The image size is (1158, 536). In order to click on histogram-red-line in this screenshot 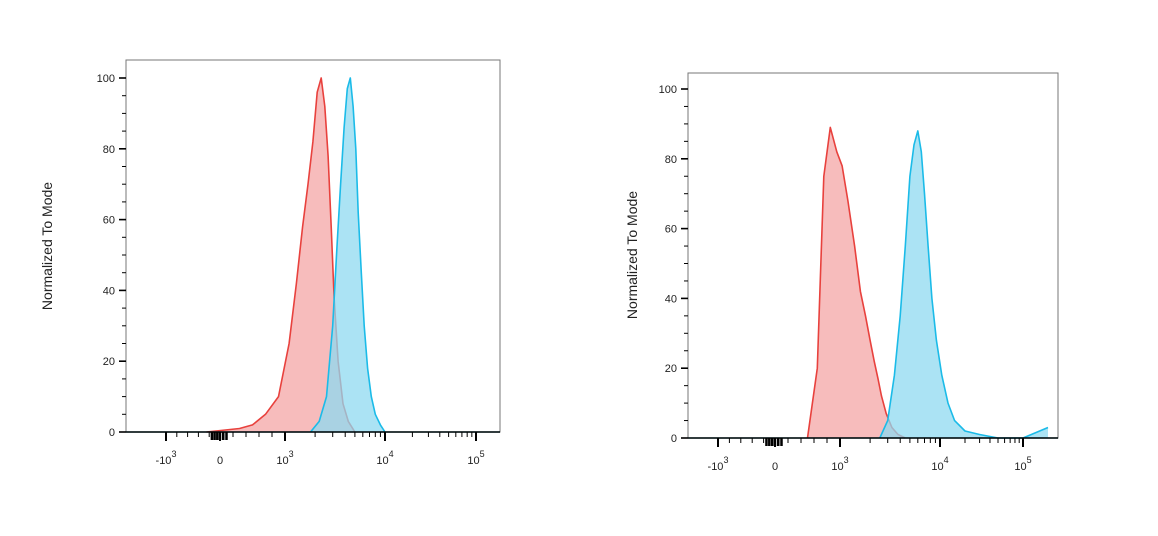, I will do `click(856, 282)`.